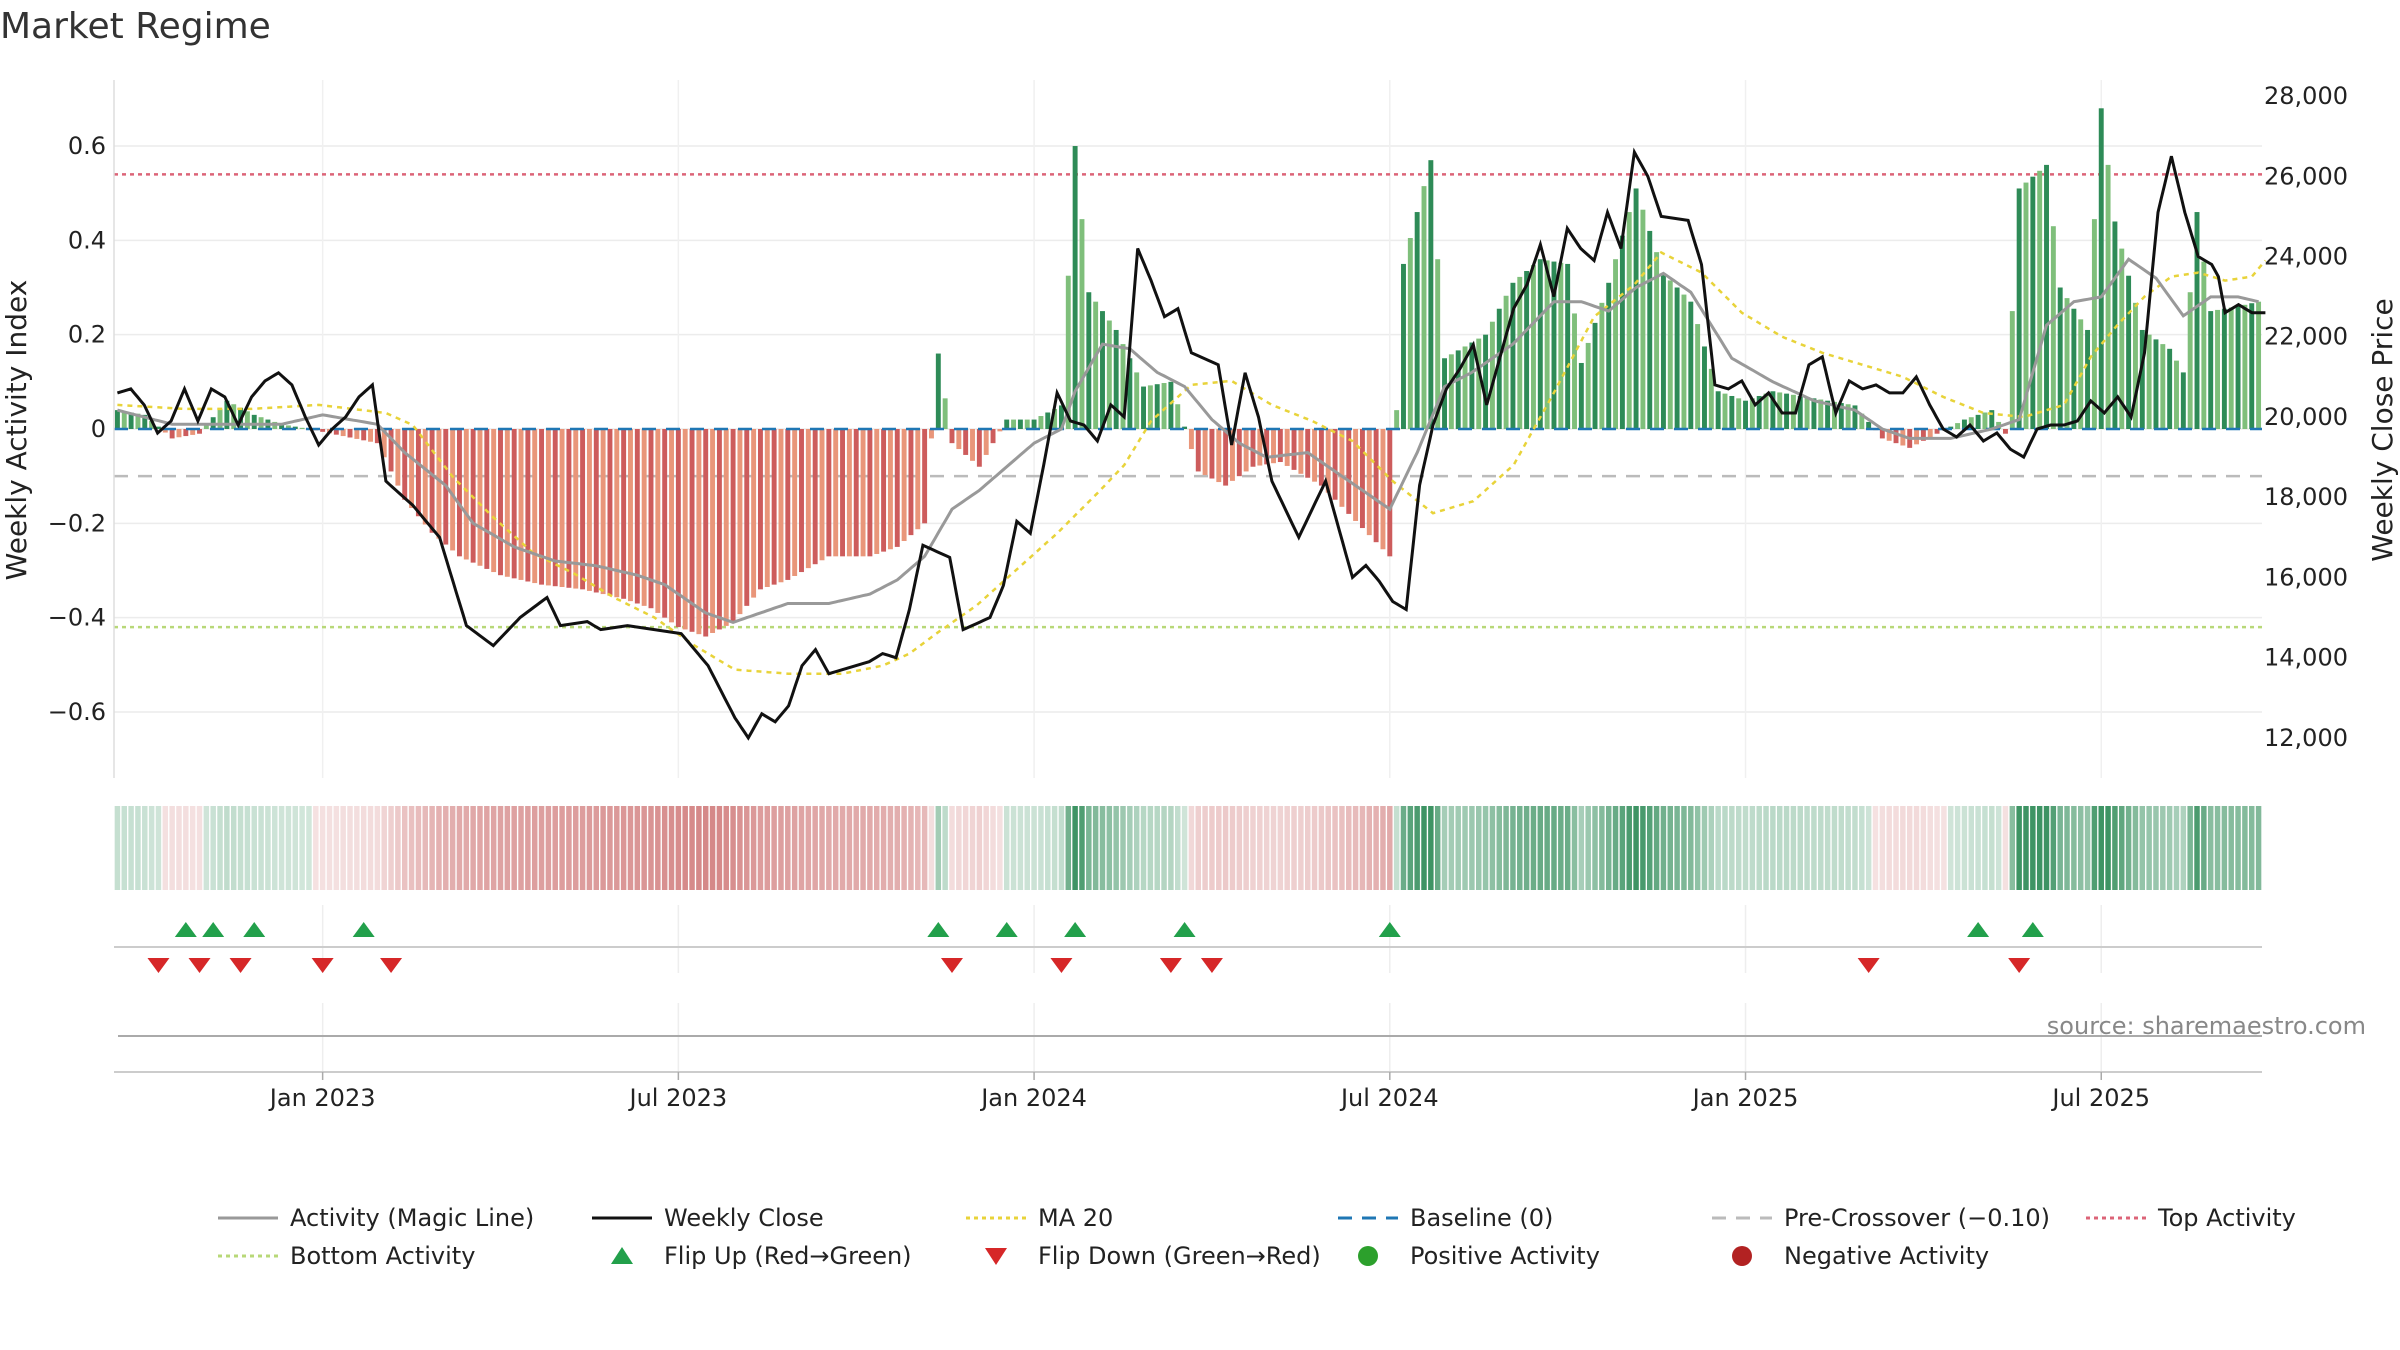  What do you see at coordinates (708, 1218) in the screenshot?
I see `legend-item-close: Weekly Close` at bounding box center [708, 1218].